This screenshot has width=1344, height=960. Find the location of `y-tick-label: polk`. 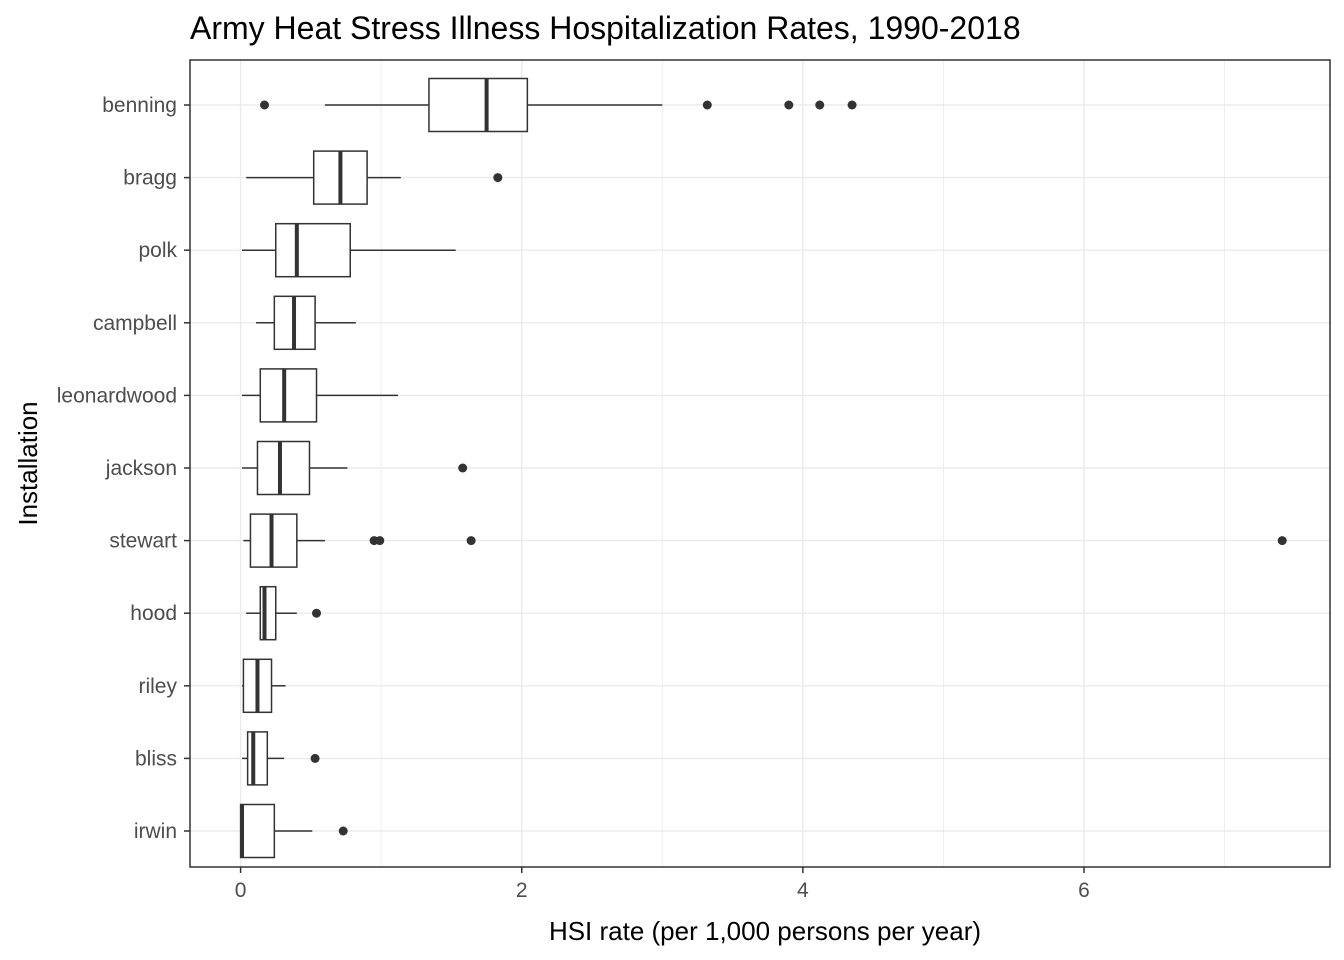

y-tick-label: polk is located at coordinates (157, 250).